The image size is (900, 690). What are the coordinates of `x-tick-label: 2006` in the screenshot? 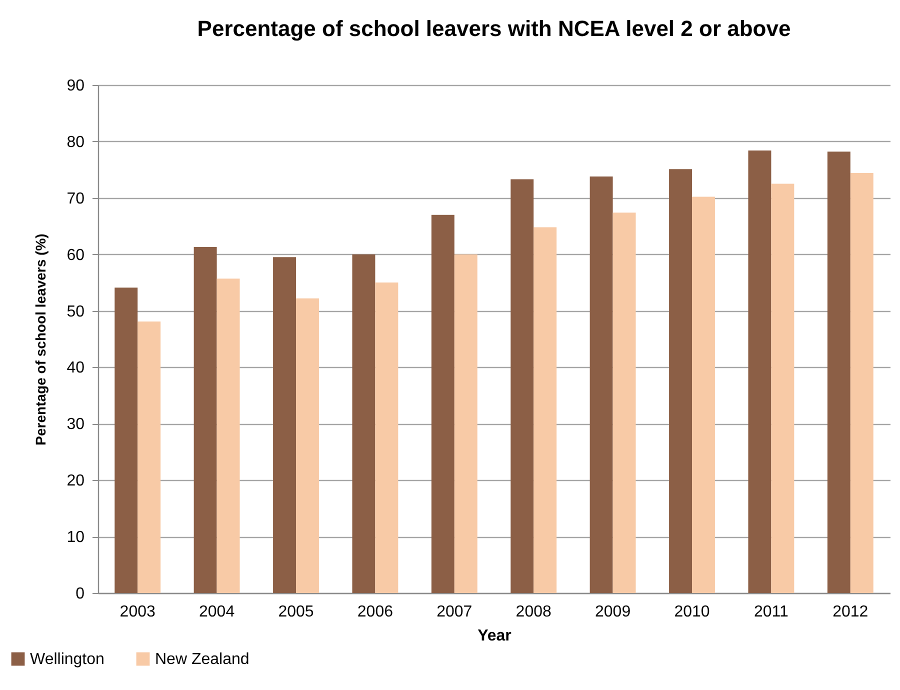 It's located at (375, 612).